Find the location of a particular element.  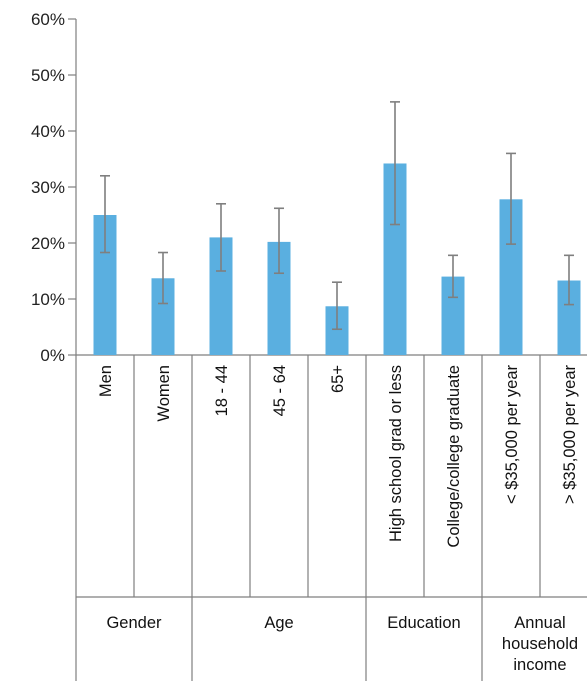

category-label: Men is located at coordinates (106, 381).